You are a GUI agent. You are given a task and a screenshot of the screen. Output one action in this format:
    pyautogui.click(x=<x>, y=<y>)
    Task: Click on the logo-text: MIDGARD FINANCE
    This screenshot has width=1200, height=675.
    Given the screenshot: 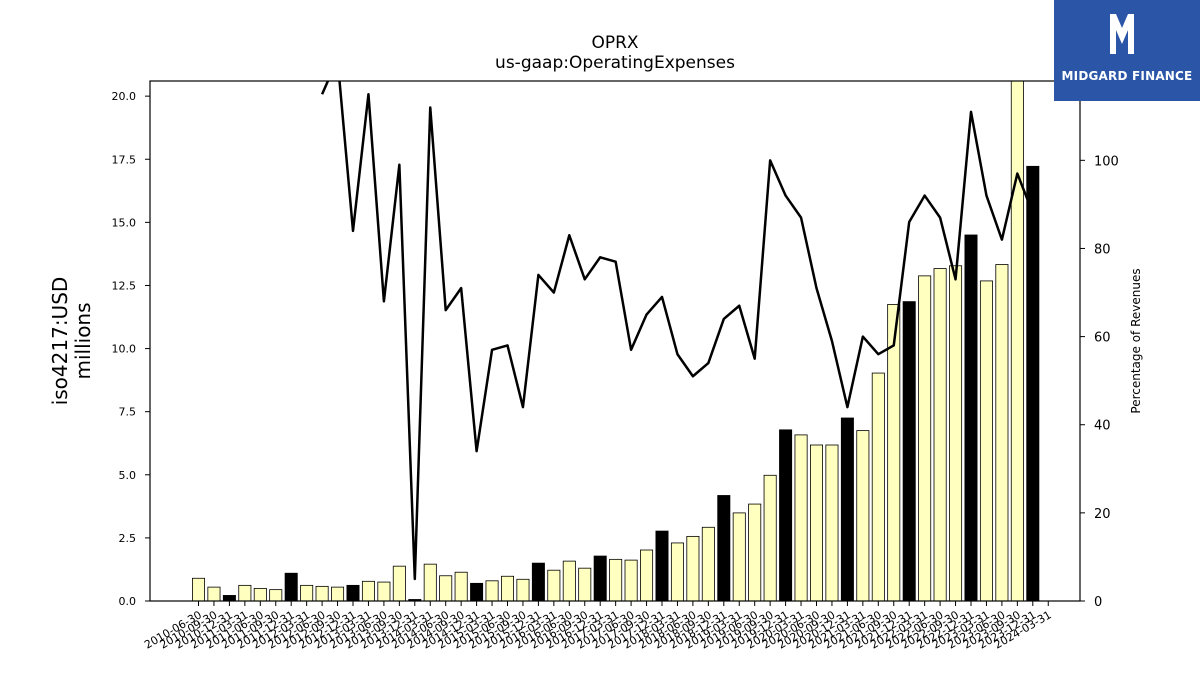 What is the action you would take?
    pyautogui.click(x=1127, y=76)
    